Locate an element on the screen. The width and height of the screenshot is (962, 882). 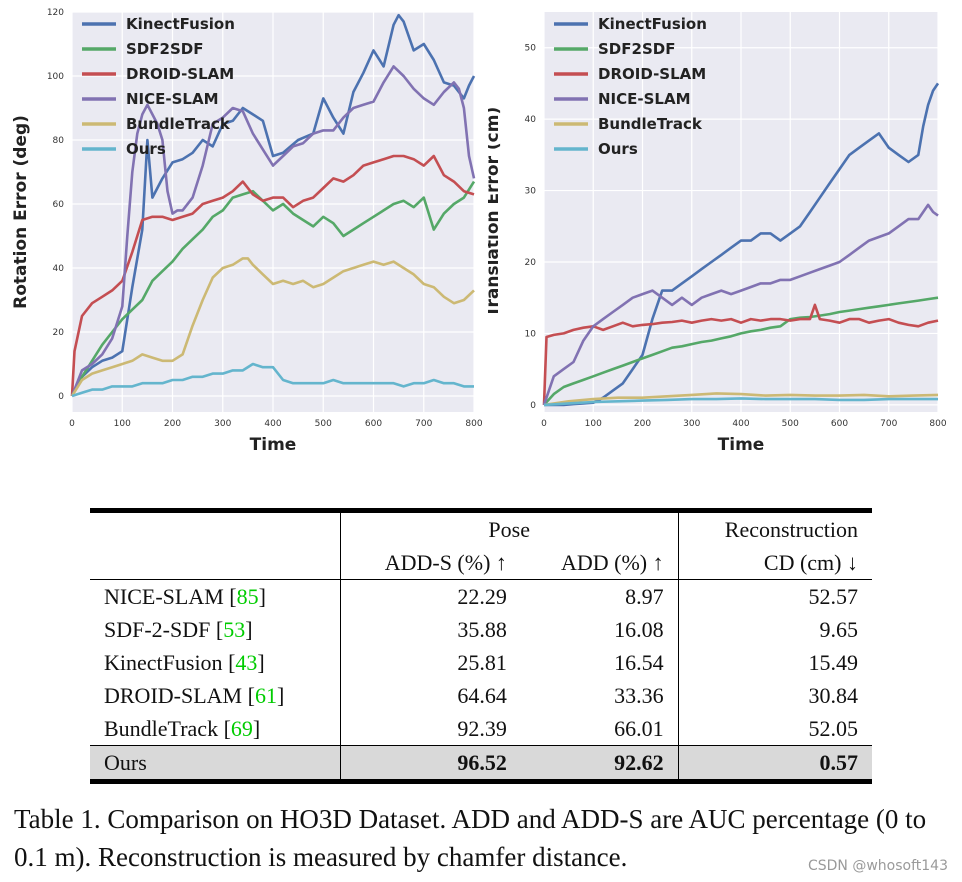
cd-cell: 15.49 is located at coordinates (833, 662).